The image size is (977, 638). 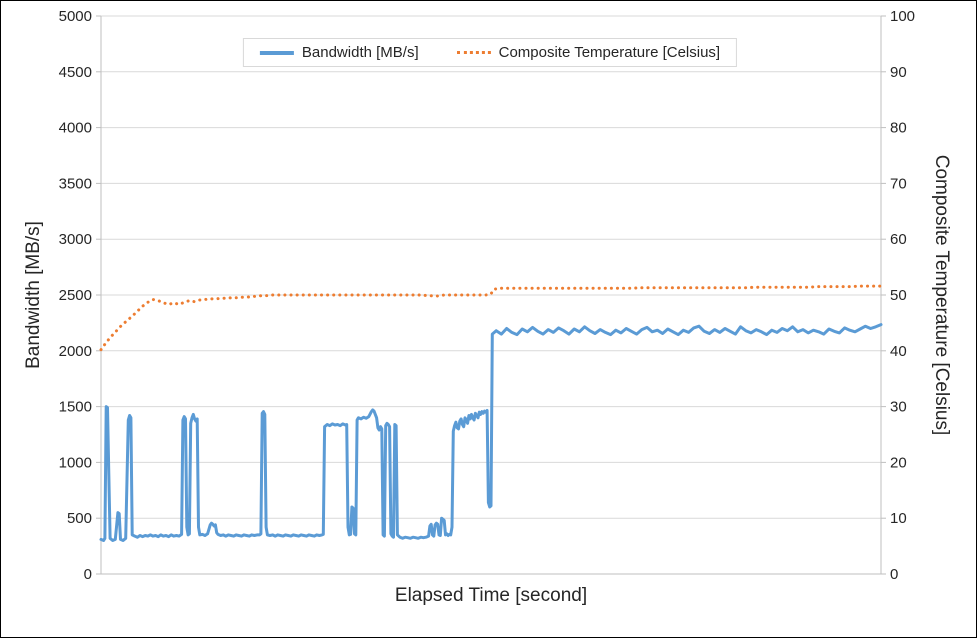 What do you see at coordinates (75, 295) in the screenshot?
I see `y-left-tick-label: 2500` at bounding box center [75, 295].